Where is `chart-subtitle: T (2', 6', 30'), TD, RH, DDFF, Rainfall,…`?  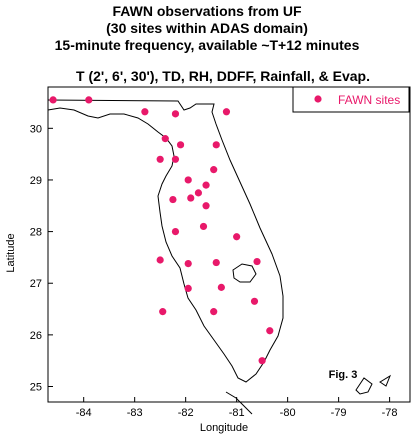 chart-subtitle: T (2', 6', 30'), TD, RH, DDFF, Rainfall,… is located at coordinates (223, 76).